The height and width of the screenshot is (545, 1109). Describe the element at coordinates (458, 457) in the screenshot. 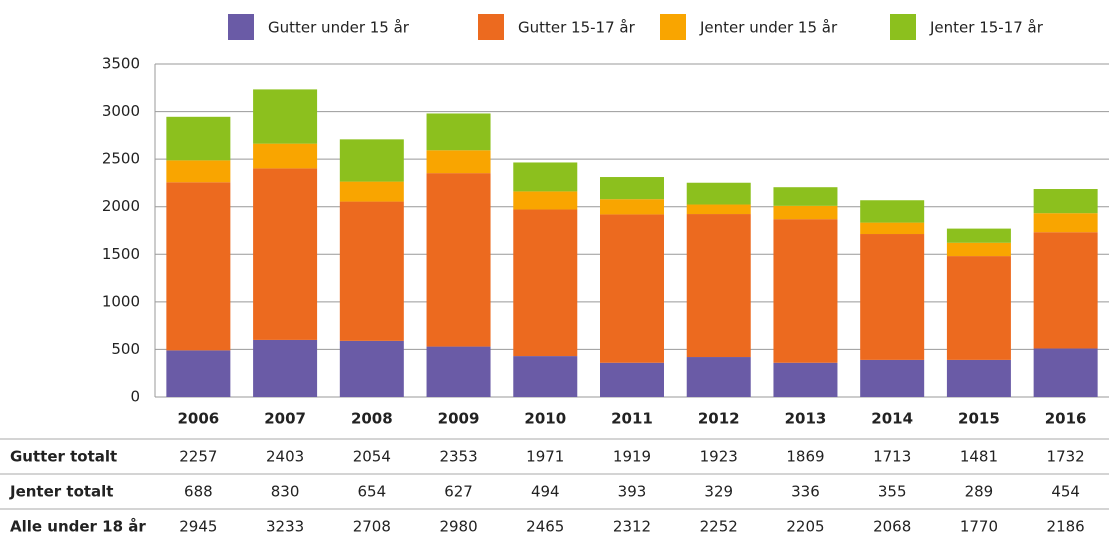

I see `table-cell: 2353` at that location.